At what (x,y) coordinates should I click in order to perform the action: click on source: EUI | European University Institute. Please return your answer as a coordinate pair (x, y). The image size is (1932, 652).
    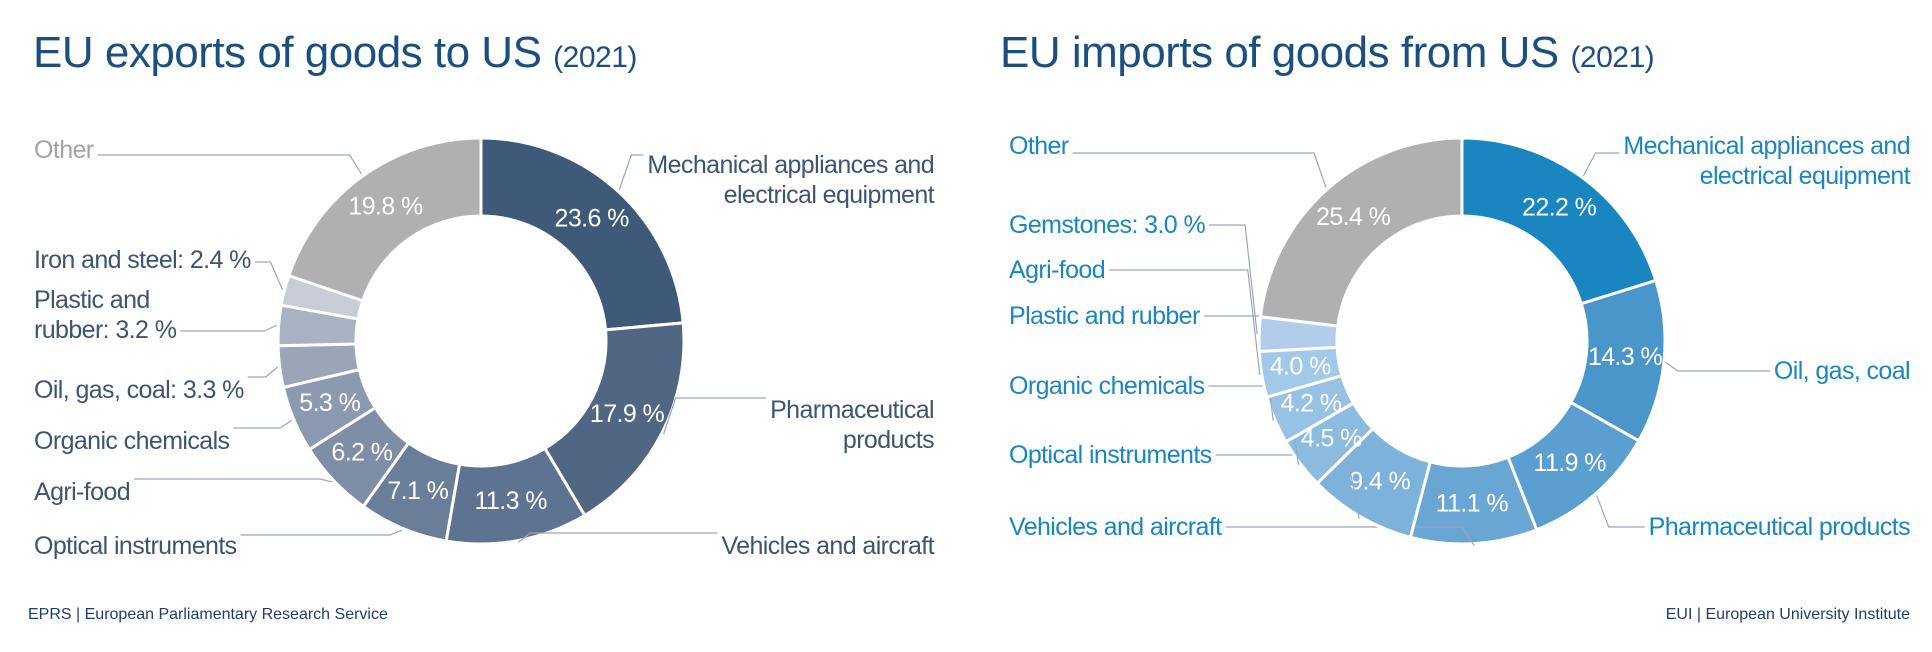
    Looking at the image, I should click on (1788, 615).